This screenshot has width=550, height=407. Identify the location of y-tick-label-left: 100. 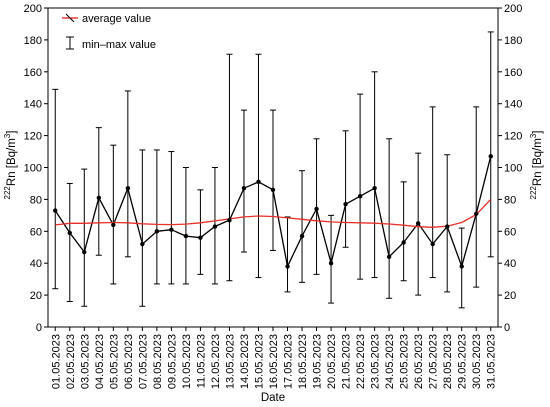
(33, 169).